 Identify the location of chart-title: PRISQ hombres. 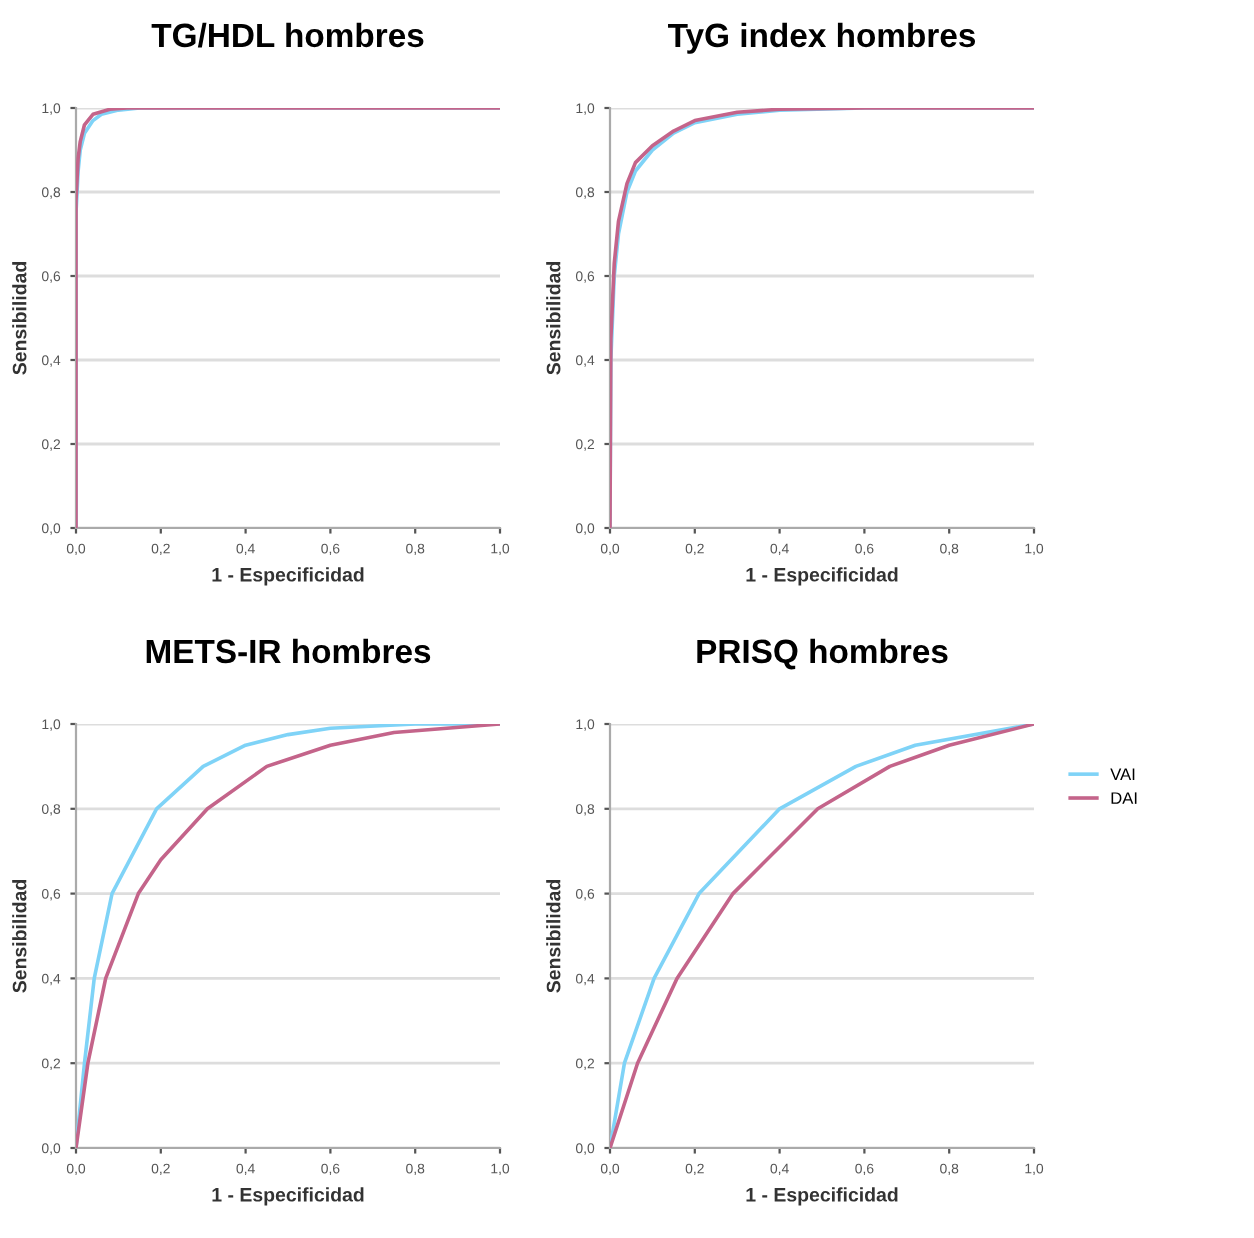
(822, 654).